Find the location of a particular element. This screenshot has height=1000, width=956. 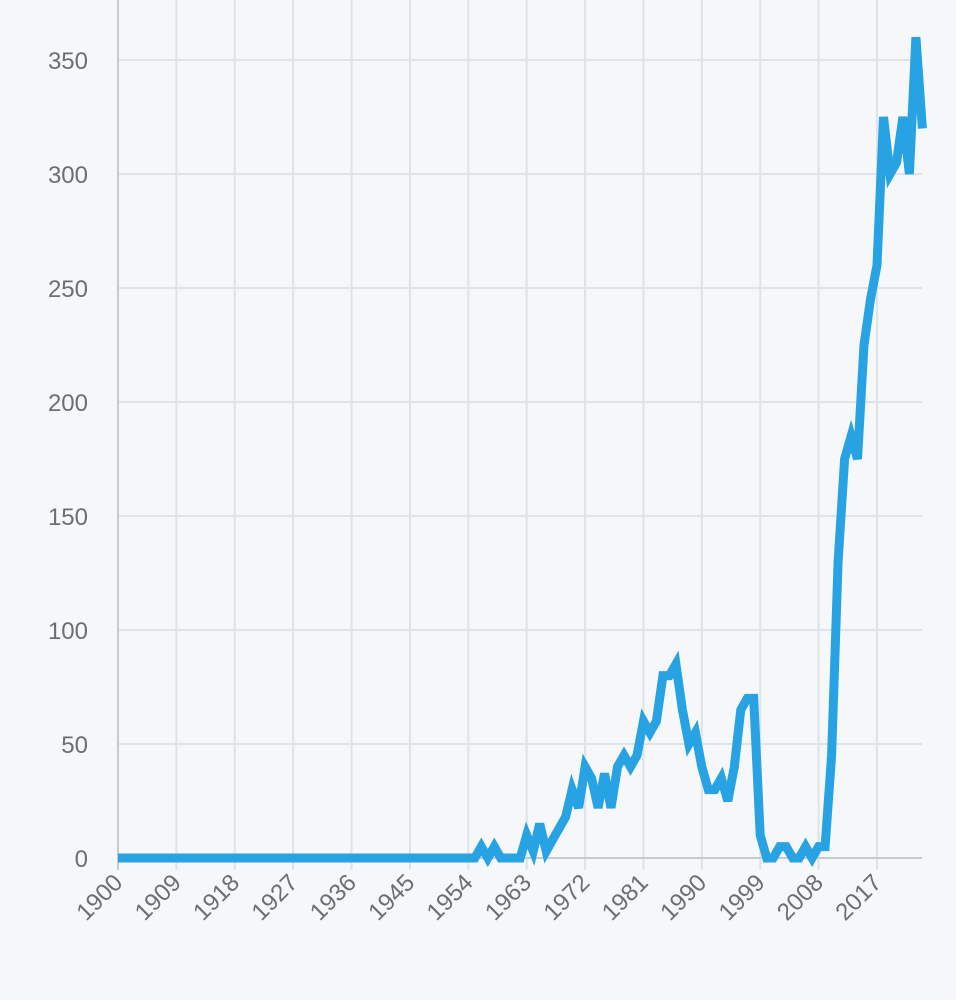

x-tick-label: 1945 is located at coordinates (391, 897).